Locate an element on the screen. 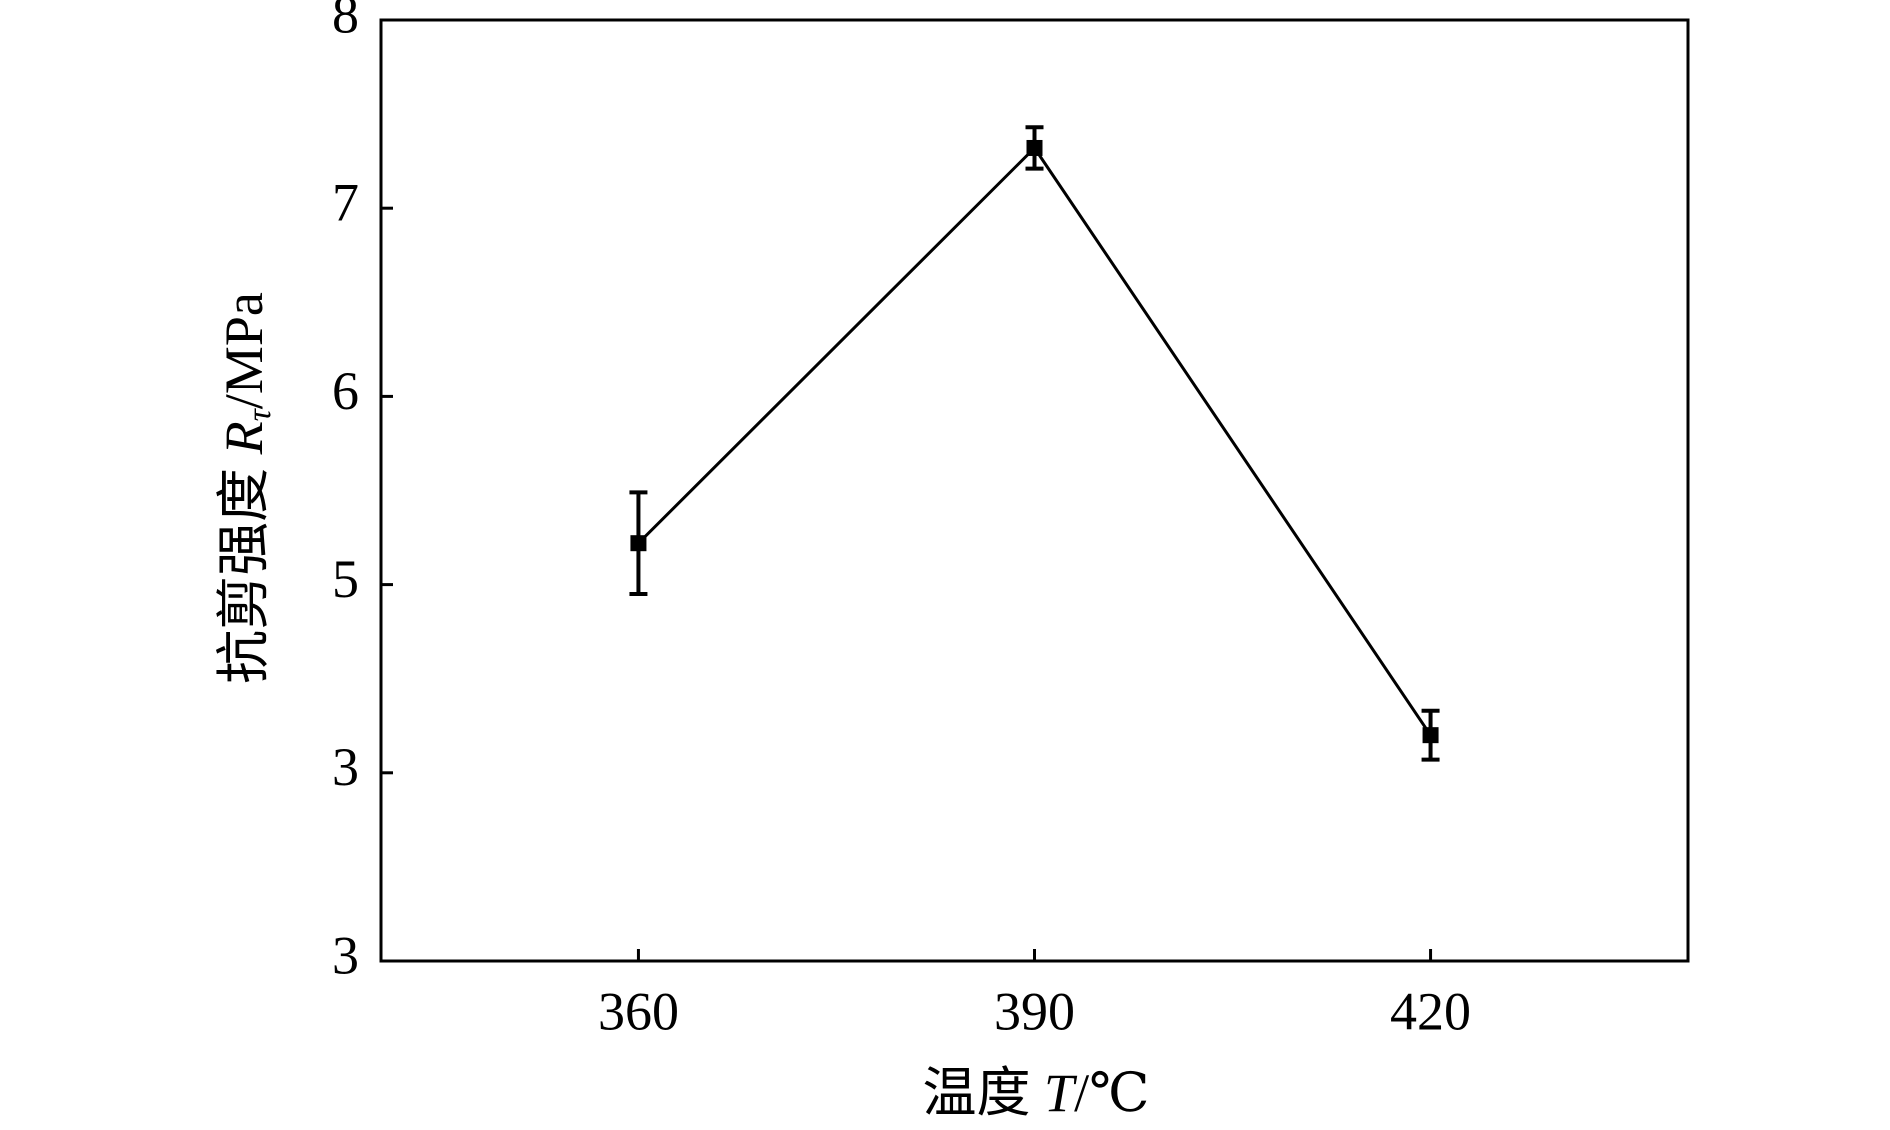  y-label-sub: τ is located at coordinates (259, 414).